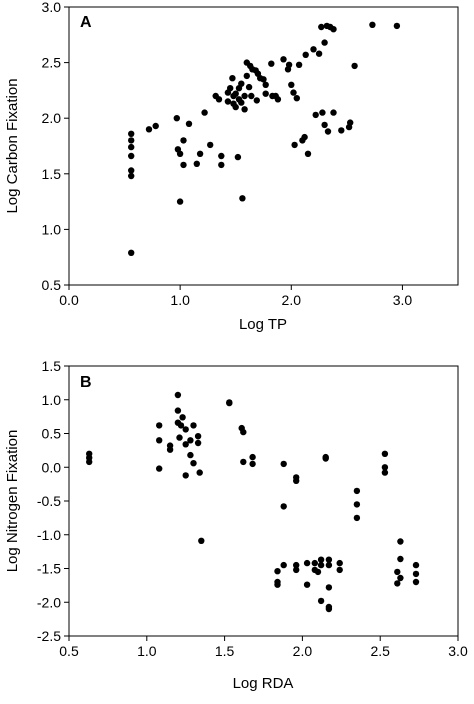 The width and height of the screenshot is (474, 704). What do you see at coordinates (52, 63) in the screenshot?
I see `panel-a-y-tick-label: 2.5` at bounding box center [52, 63].